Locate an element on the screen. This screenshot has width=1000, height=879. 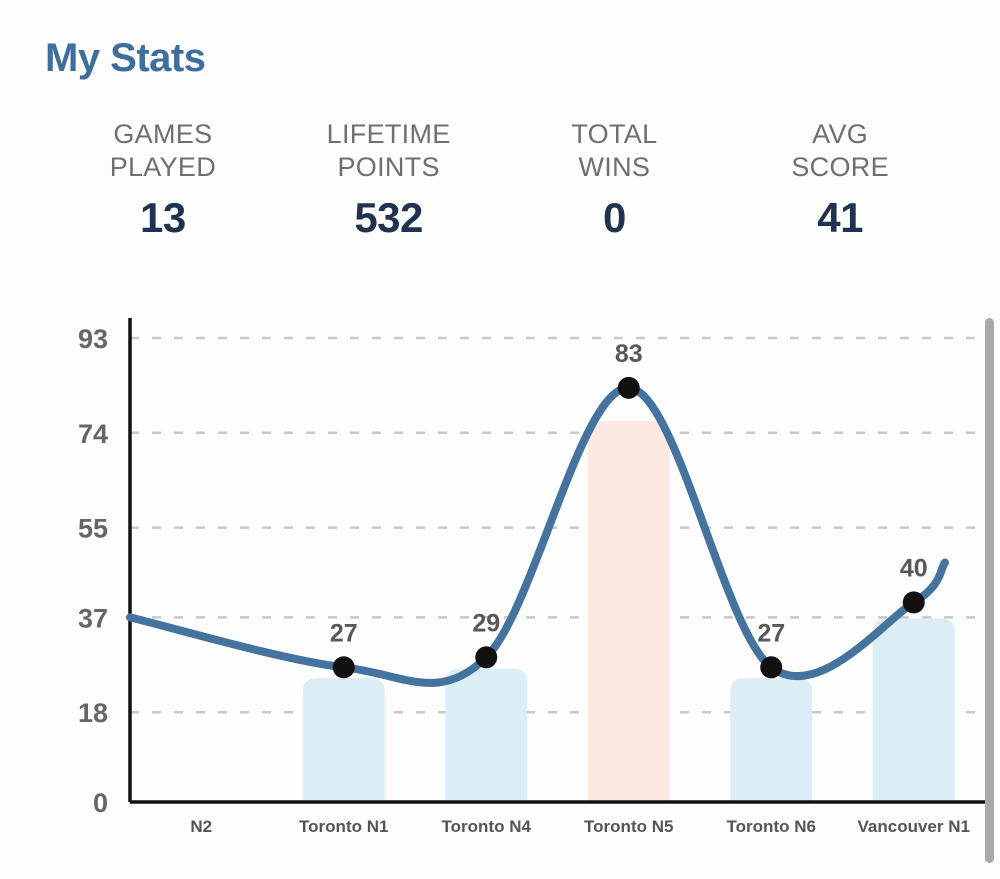
stat-card-lifetime-points: LIFETIME POINTS 532 is located at coordinates (389, 180).